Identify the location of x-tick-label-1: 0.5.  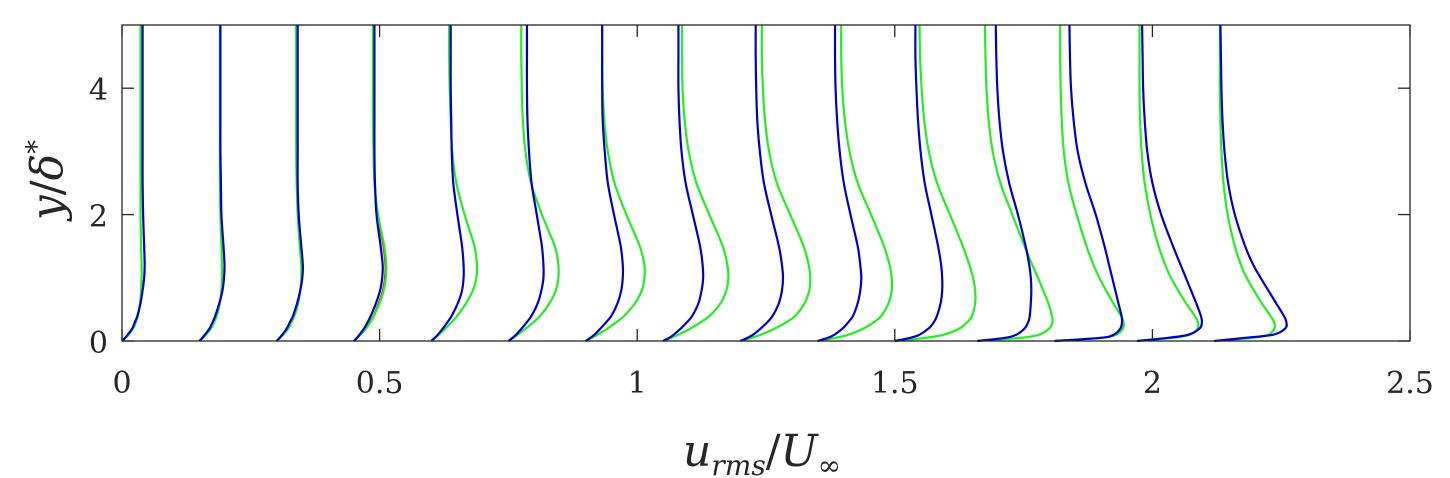
(380, 383).